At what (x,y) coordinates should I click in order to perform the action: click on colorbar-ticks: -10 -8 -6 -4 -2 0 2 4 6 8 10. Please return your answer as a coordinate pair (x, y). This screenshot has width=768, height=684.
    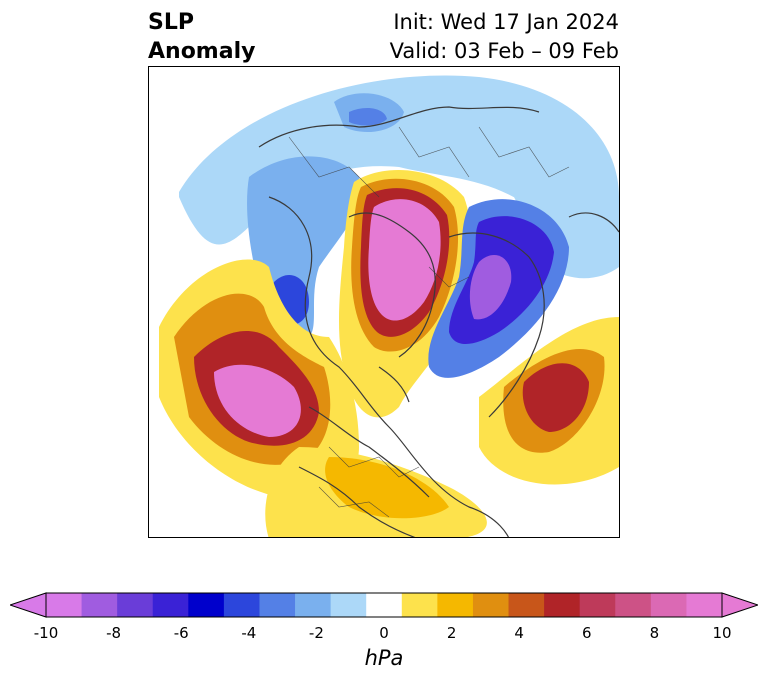
    Looking at the image, I should click on (384, 634).